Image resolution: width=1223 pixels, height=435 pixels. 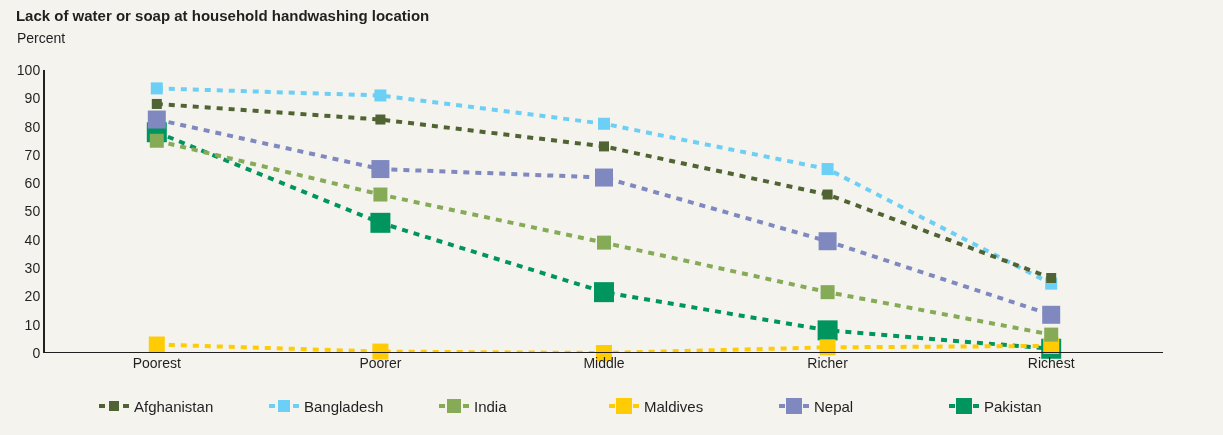 What do you see at coordinates (222, 16) in the screenshot?
I see `chart-title: Lack of water or soap at household handwashing location` at bounding box center [222, 16].